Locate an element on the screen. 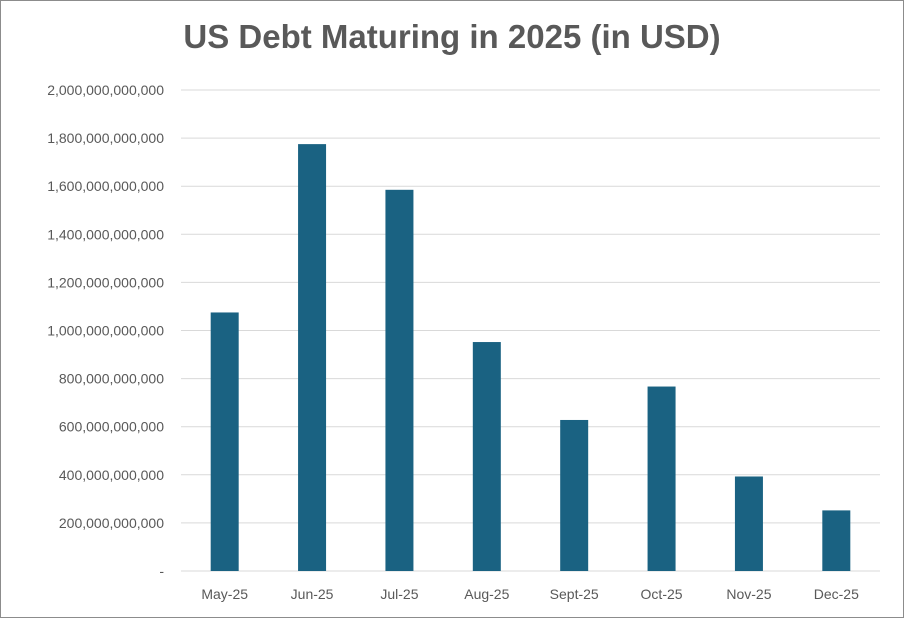 The width and height of the screenshot is (904, 618). y-tick-label: 1,800,000,000,000 is located at coordinates (105, 138).